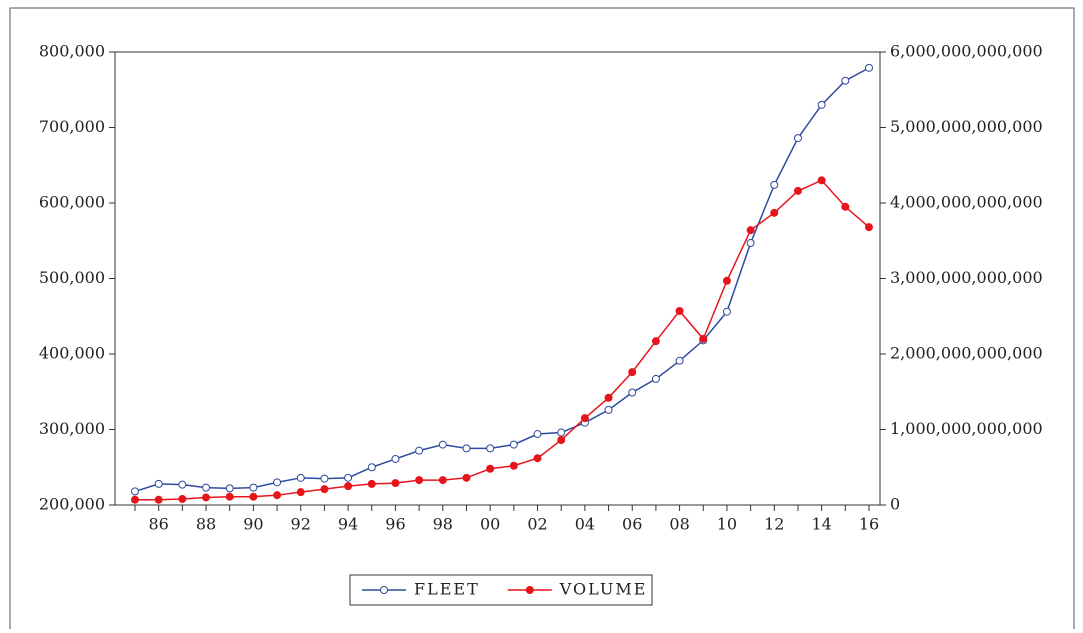 This screenshot has width=1083, height=633. What do you see at coordinates (966, 277) in the screenshot?
I see `y2-tick-label: 3,000,000,000,000` at bounding box center [966, 277].